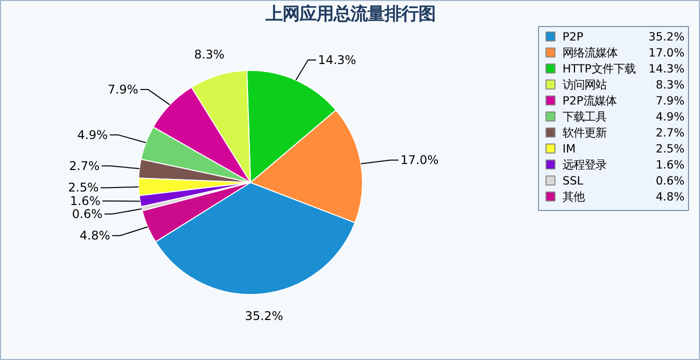  What do you see at coordinates (573, 37) in the screenshot?
I see `legend-label: P2P` at bounding box center [573, 37].